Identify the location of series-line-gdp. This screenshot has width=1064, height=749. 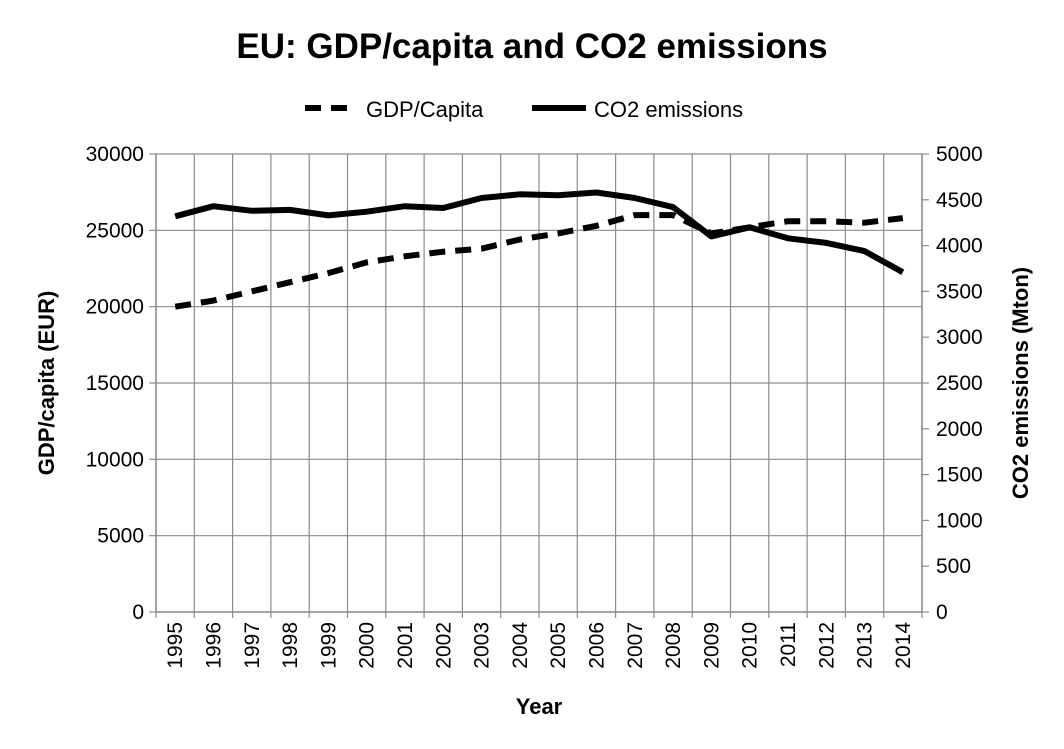
(539, 261).